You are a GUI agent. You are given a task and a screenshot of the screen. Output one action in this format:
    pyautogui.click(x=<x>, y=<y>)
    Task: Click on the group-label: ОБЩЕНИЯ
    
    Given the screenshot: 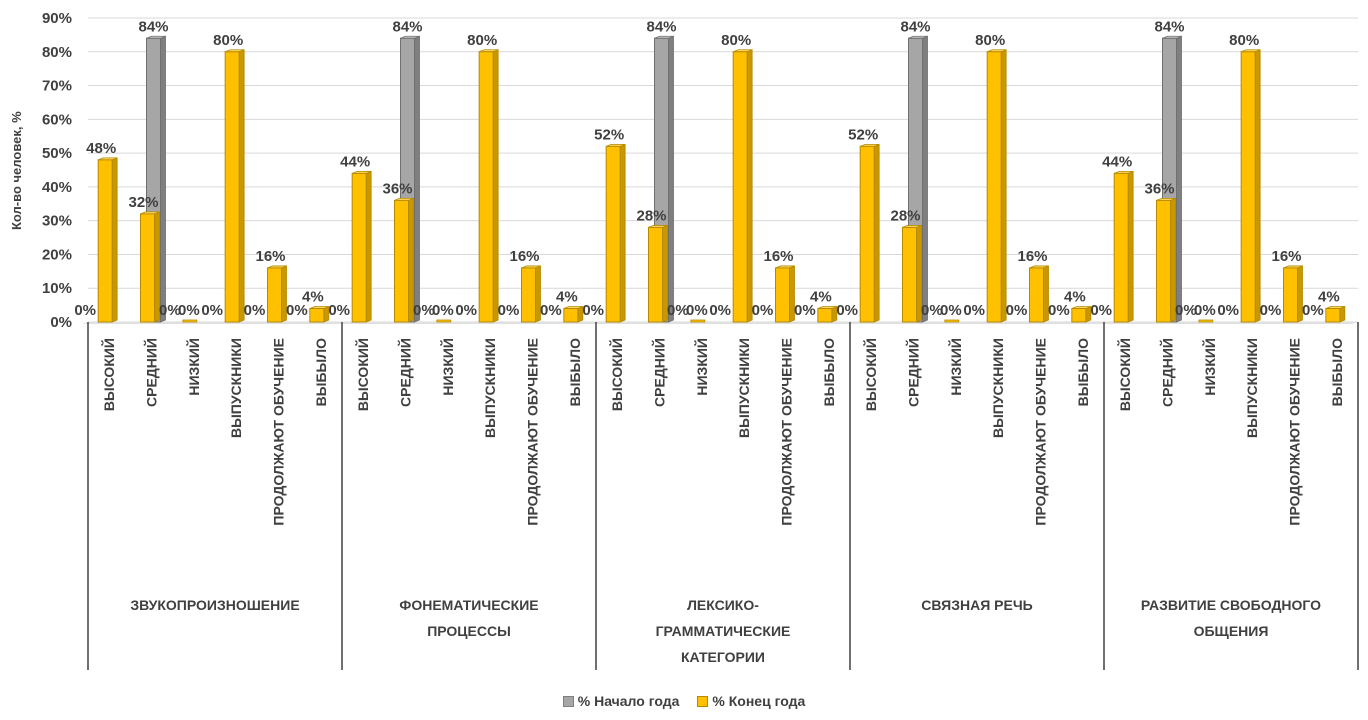 What is the action you would take?
    pyautogui.click(x=1231, y=631)
    